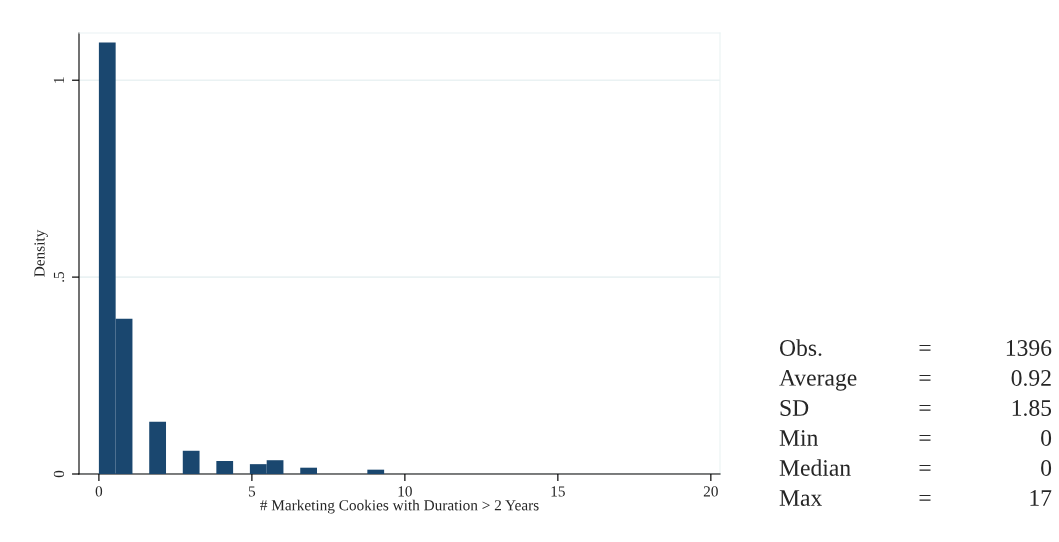 This screenshot has width=1059, height=542. Describe the element at coordinates (710, 491) in the screenshot. I see `x-tick-label: 20` at that location.